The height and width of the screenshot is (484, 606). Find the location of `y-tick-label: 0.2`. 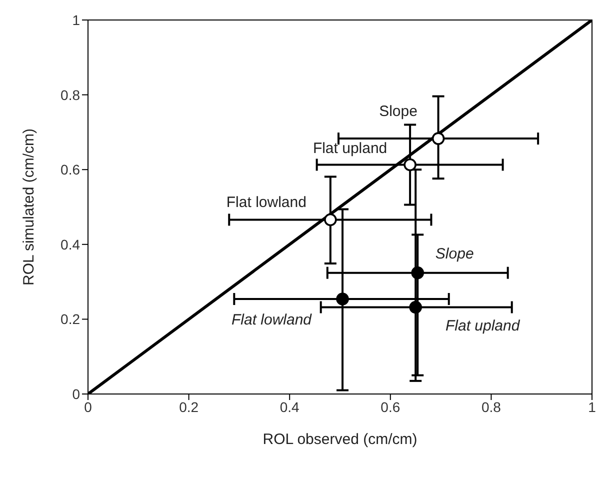

y-tick-label: 0.2 is located at coordinates (70, 319).